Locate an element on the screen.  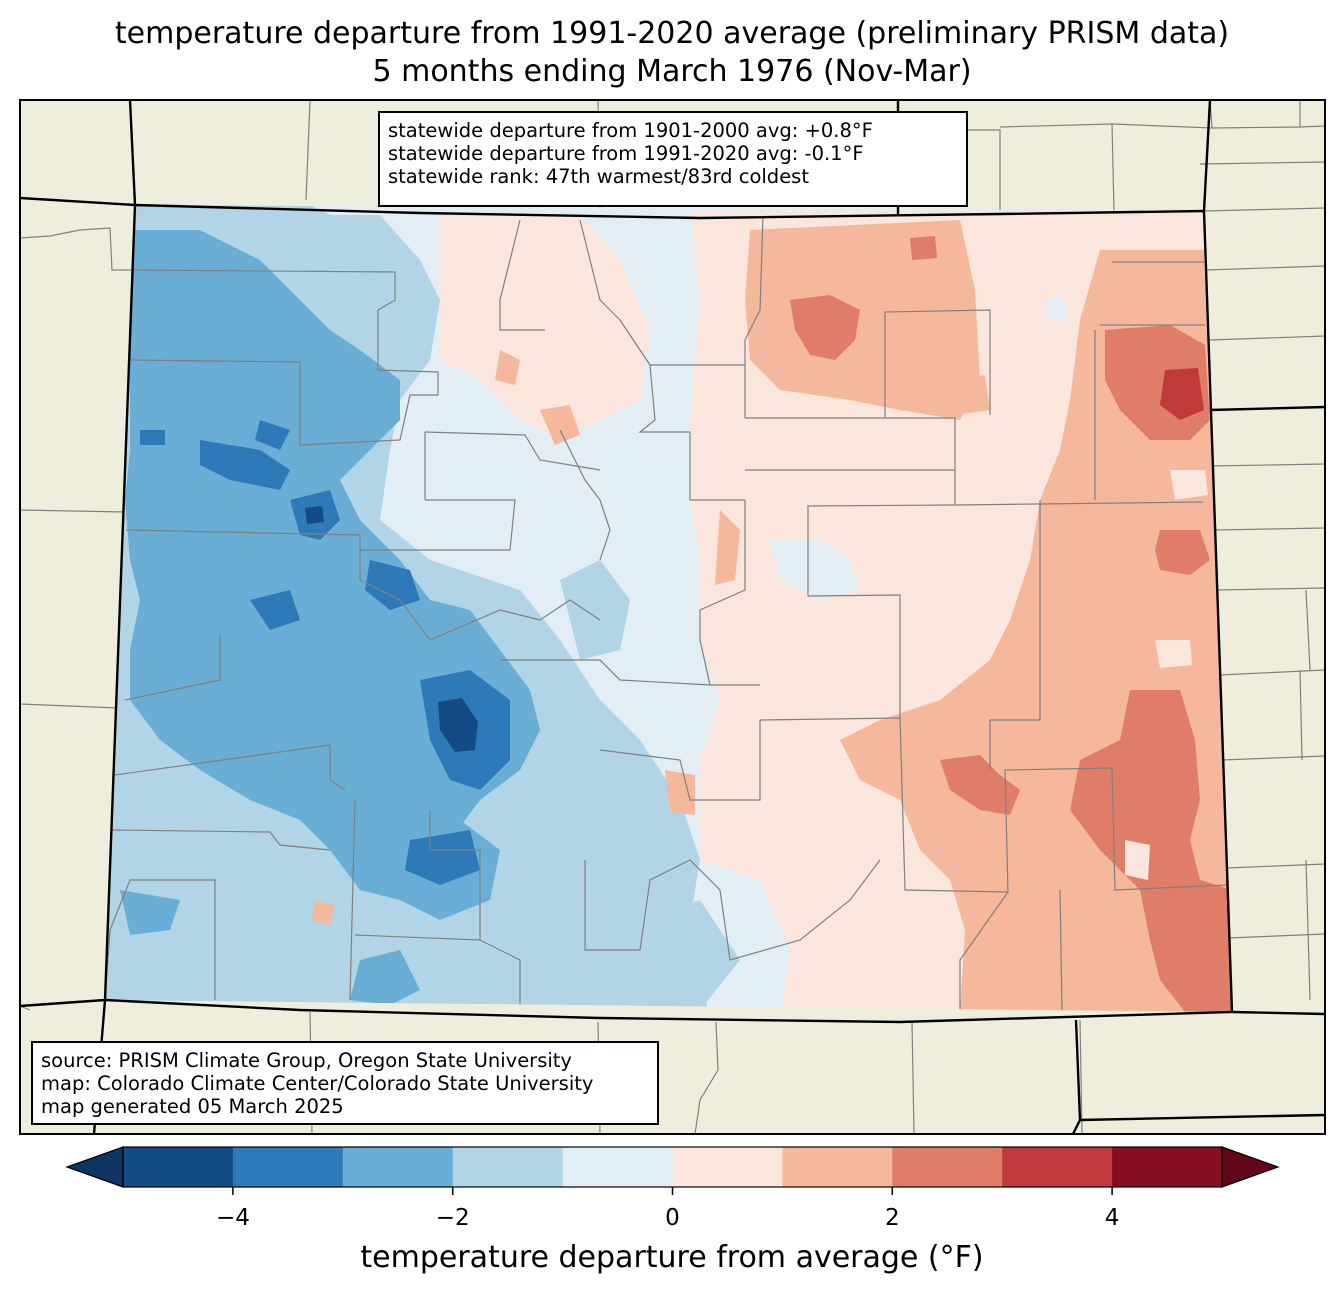
map-title-line2: 5 months ending March 1976 (Nov-Mar) is located at coordinates (672, 71).